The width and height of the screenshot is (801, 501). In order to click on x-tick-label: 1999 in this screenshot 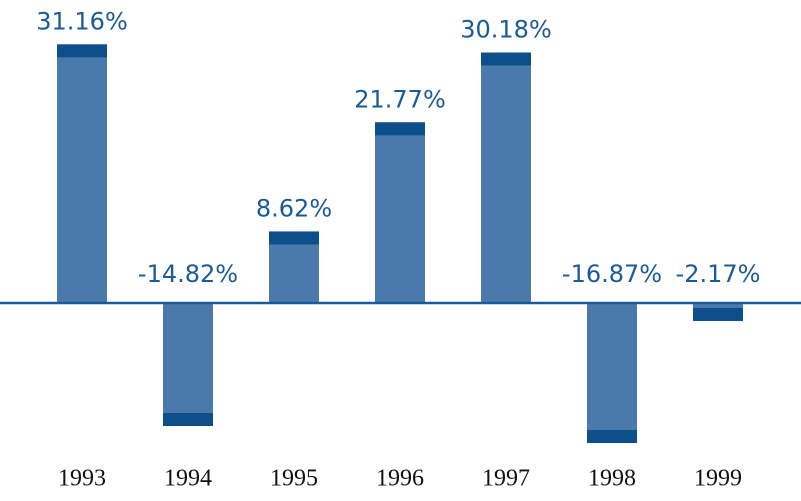, I will do `click(718, 479)`.